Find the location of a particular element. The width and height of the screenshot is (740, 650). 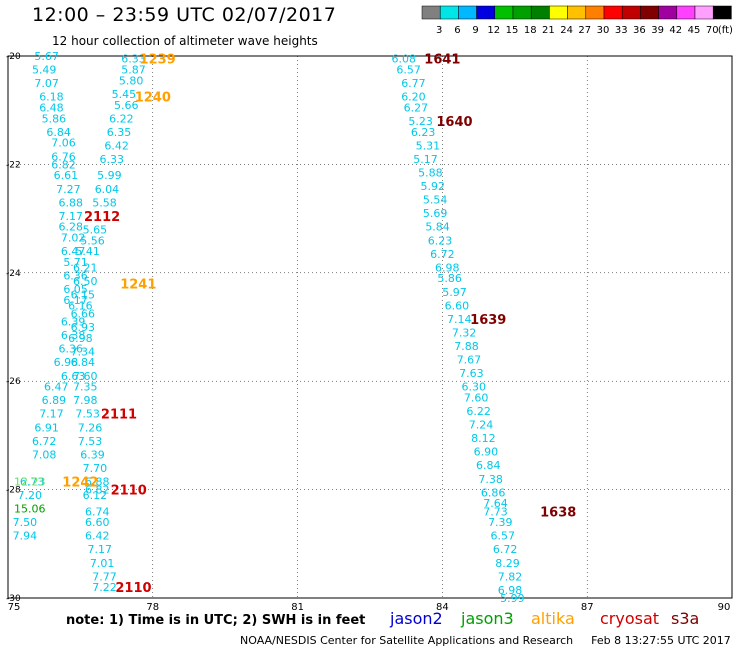

data-point-label: 7.39 is located at coordinates (500, 522).